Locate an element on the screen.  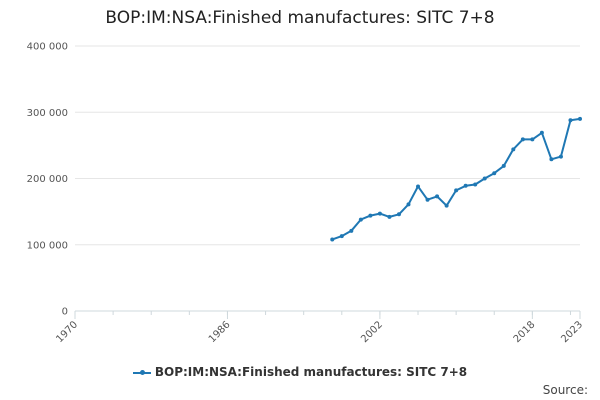
legend-line-icon is located at coordinates (141, 372).